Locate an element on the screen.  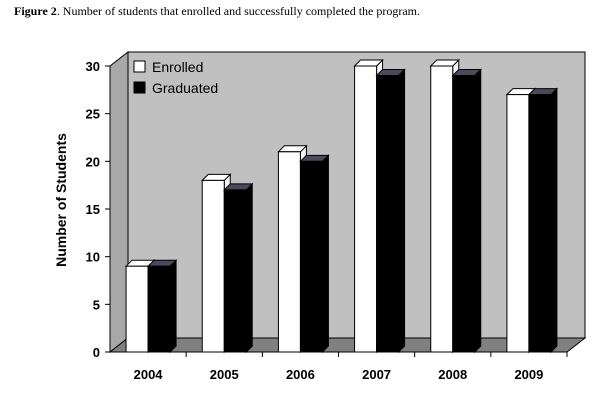
bar-graduated-2009 is located at coordinates (543, 220).